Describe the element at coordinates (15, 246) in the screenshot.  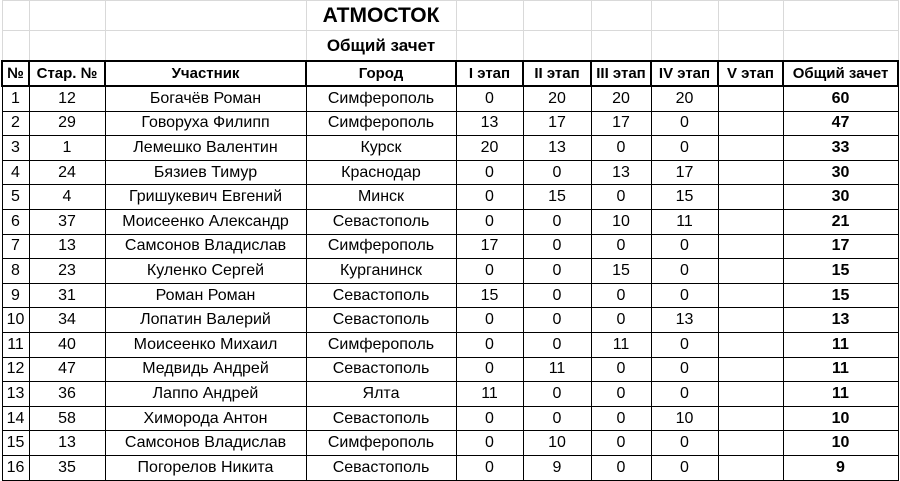
I see `cell: 7` at that location.